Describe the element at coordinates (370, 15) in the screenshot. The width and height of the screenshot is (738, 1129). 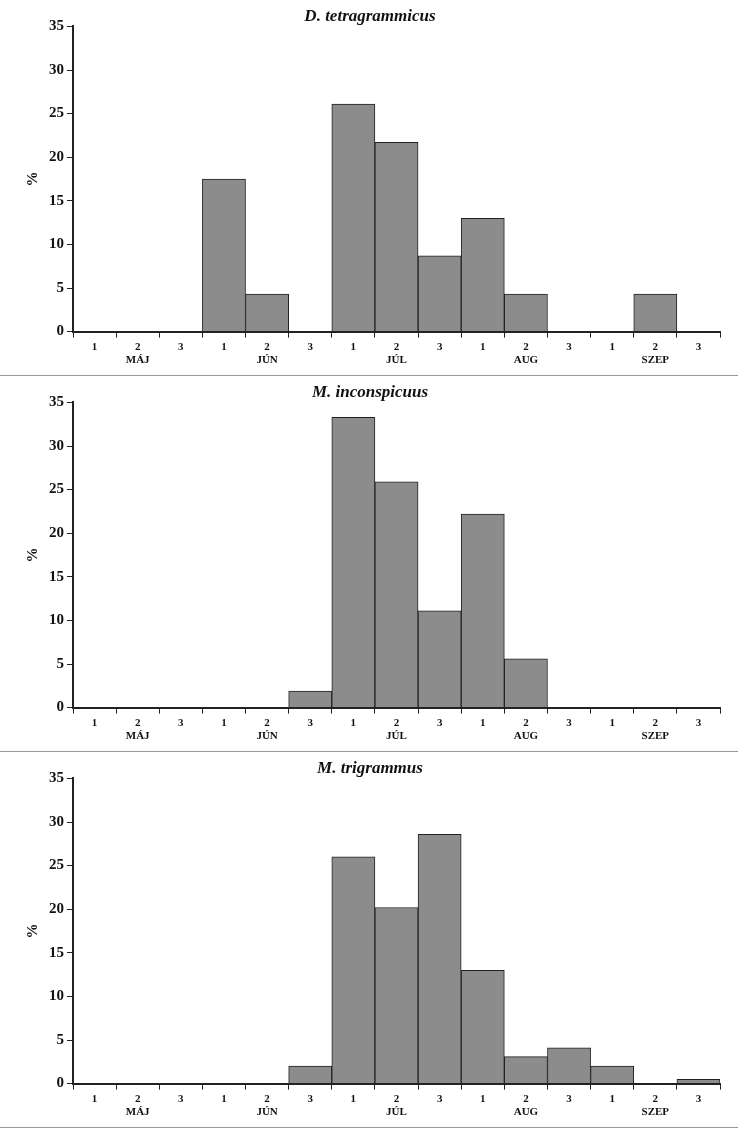
I see `chart-title: D. tetragrammicus` at that location.